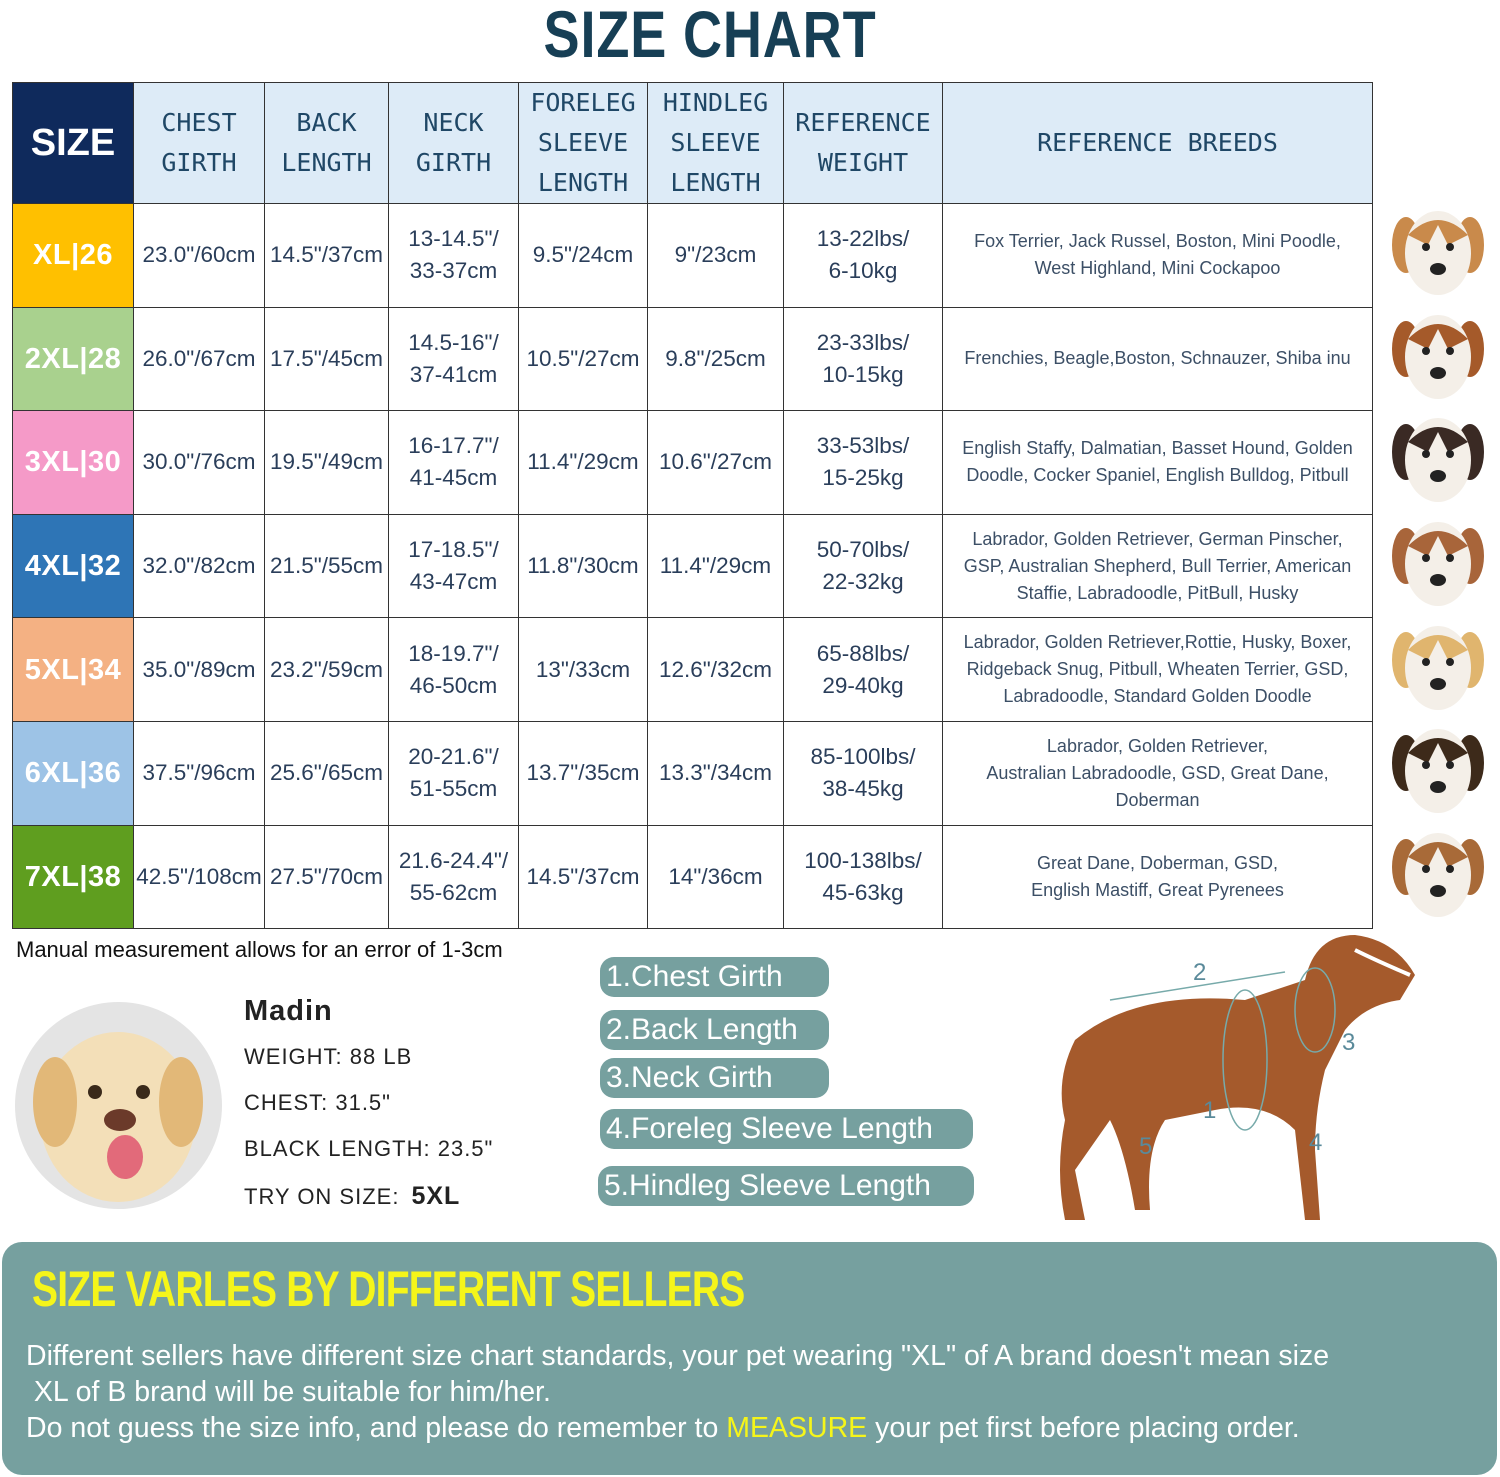 The height and width of the screenshot is (1477, 1500). Describe the element at coordinates (326, 255) in the screenshot. I see `cell-back: 14.5"/37cm` at that location.